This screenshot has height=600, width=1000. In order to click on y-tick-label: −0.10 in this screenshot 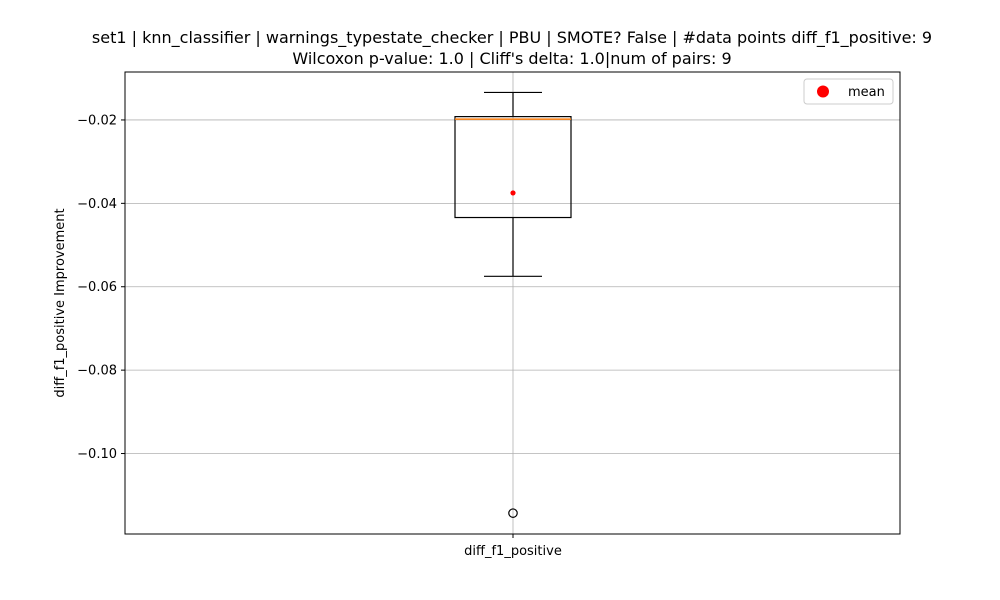, I will do `click(97, 454)`.